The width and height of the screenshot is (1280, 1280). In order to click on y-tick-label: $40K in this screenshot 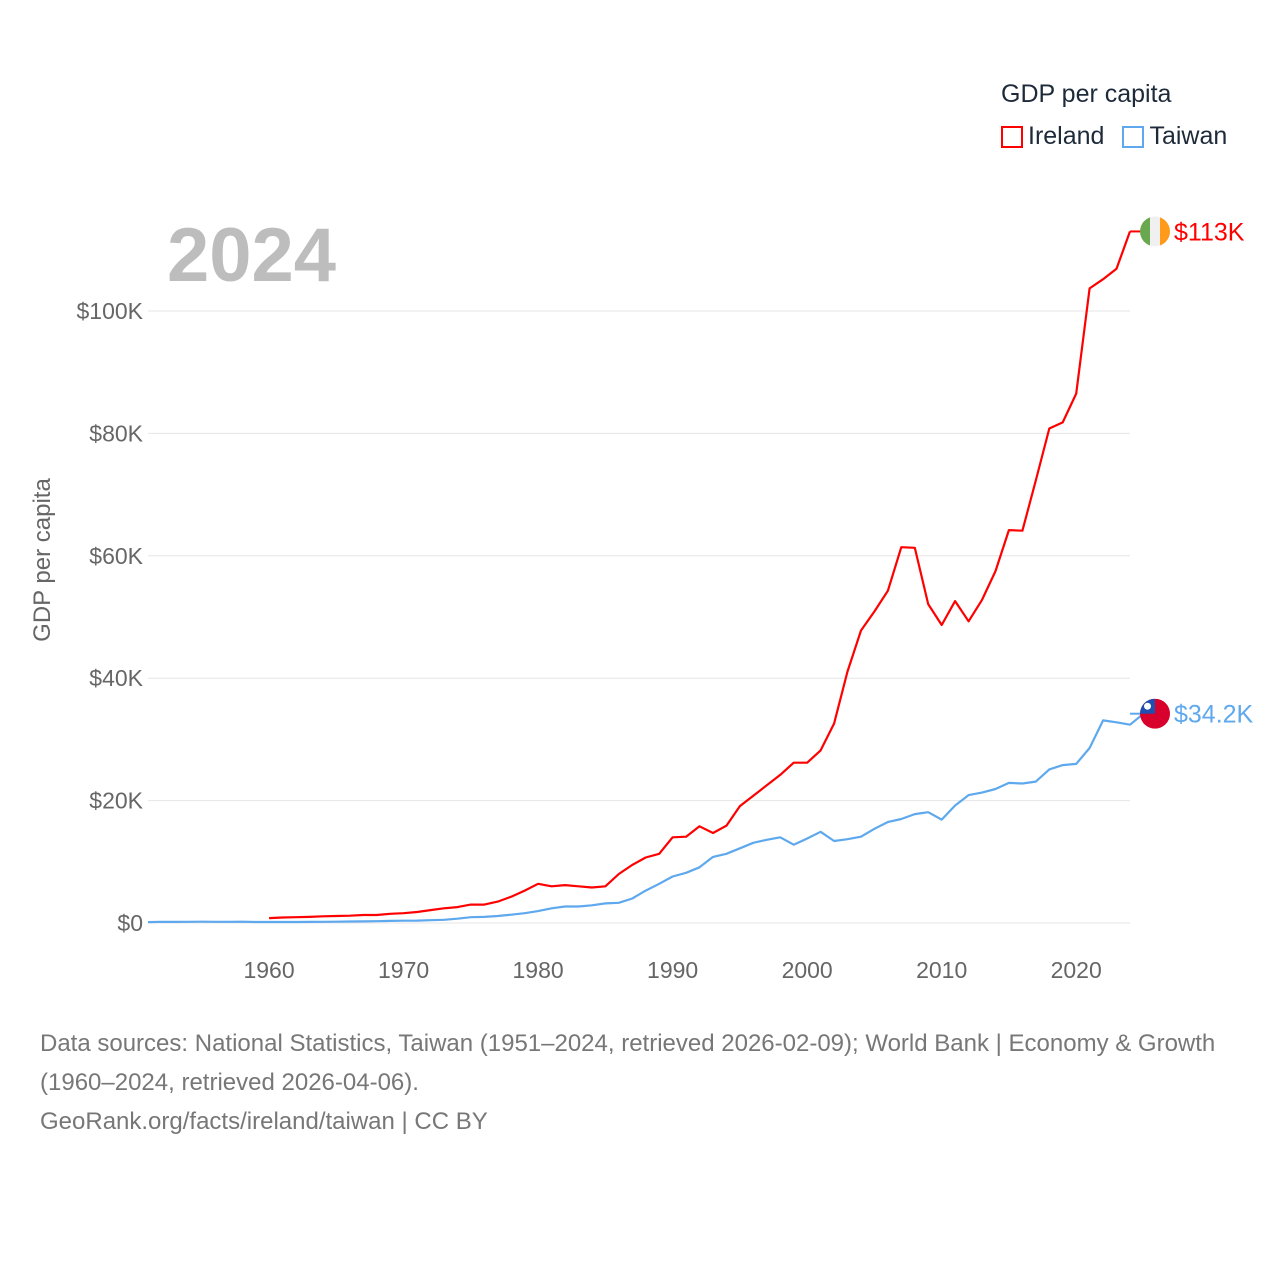, I will do `click(116, 678)`.